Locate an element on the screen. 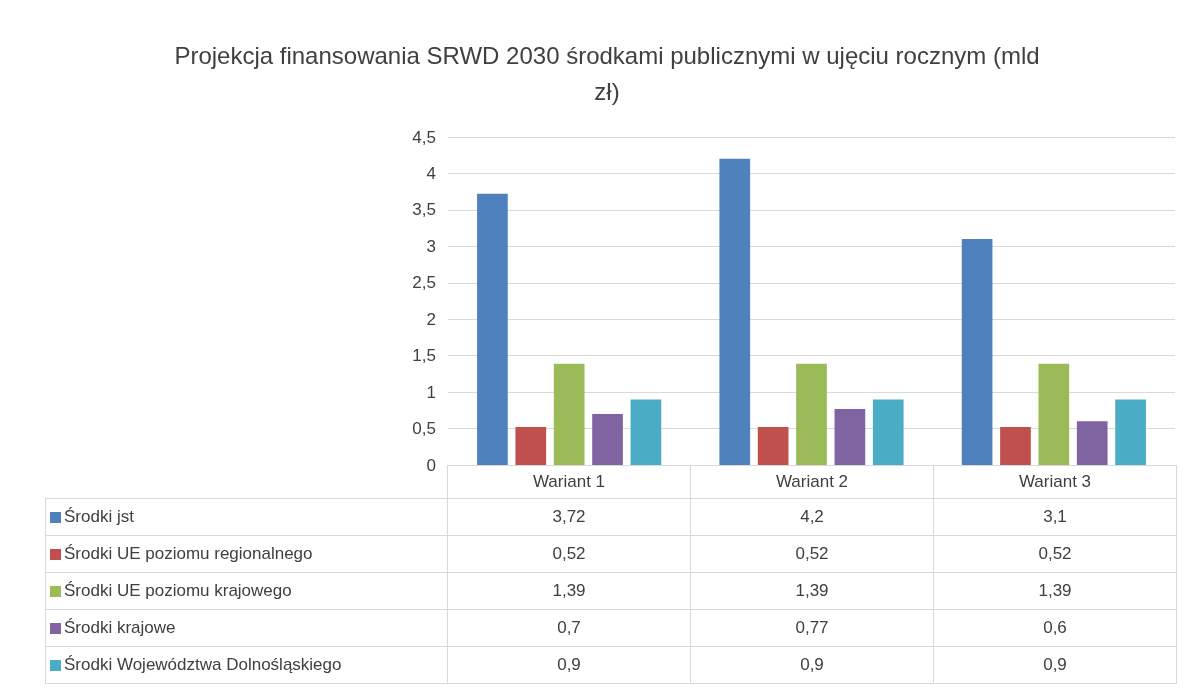 Image resolution: width=1190 pixels, height=697 pixels. data-label: 0,7 is located at coordinates (569, 628).